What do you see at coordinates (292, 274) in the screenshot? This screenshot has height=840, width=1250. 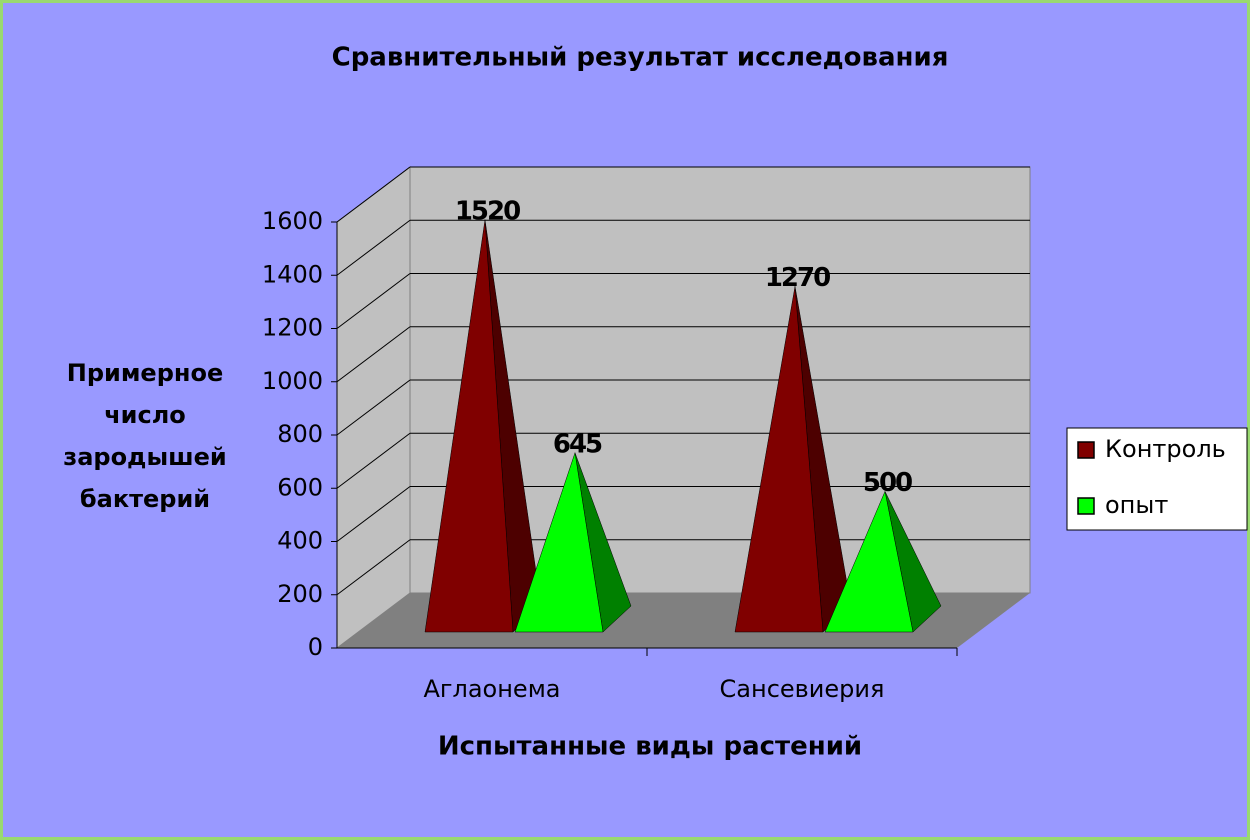 I see `y-tick-label: 1400` at bounding box center [292, 274].